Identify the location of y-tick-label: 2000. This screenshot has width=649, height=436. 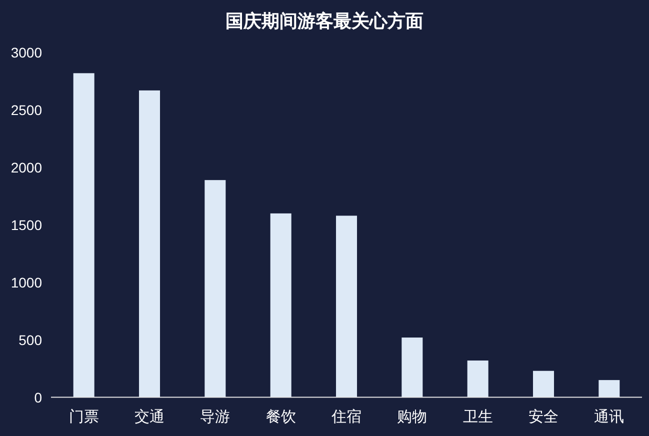
(26, 167).